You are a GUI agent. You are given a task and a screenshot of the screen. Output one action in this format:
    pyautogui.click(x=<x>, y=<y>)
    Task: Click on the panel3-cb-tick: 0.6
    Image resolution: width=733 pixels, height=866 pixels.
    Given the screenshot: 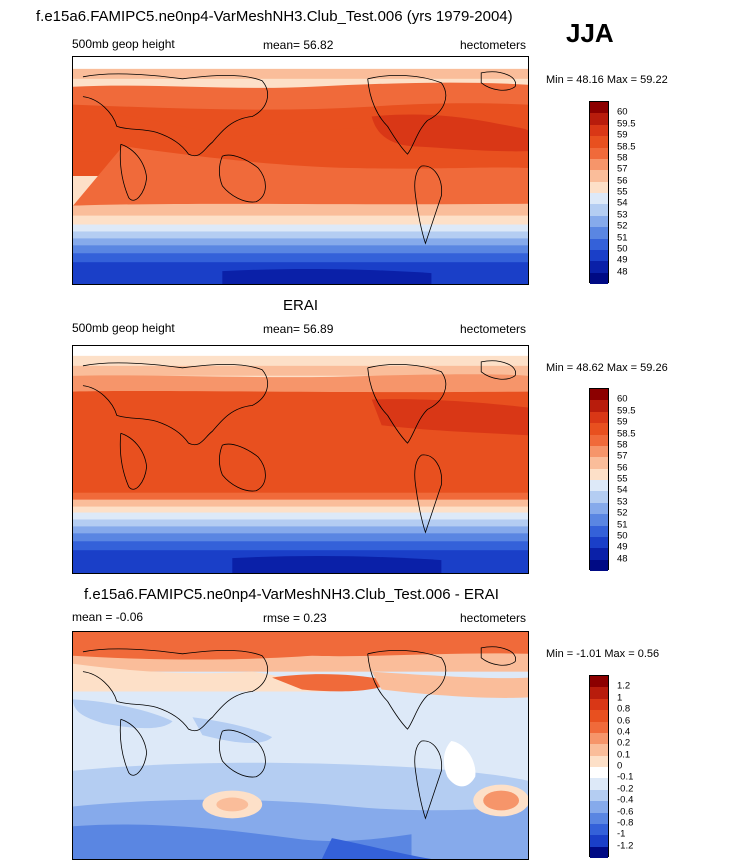 What is the action you would take?
    pyautogui.click(x=624, y=720)
    